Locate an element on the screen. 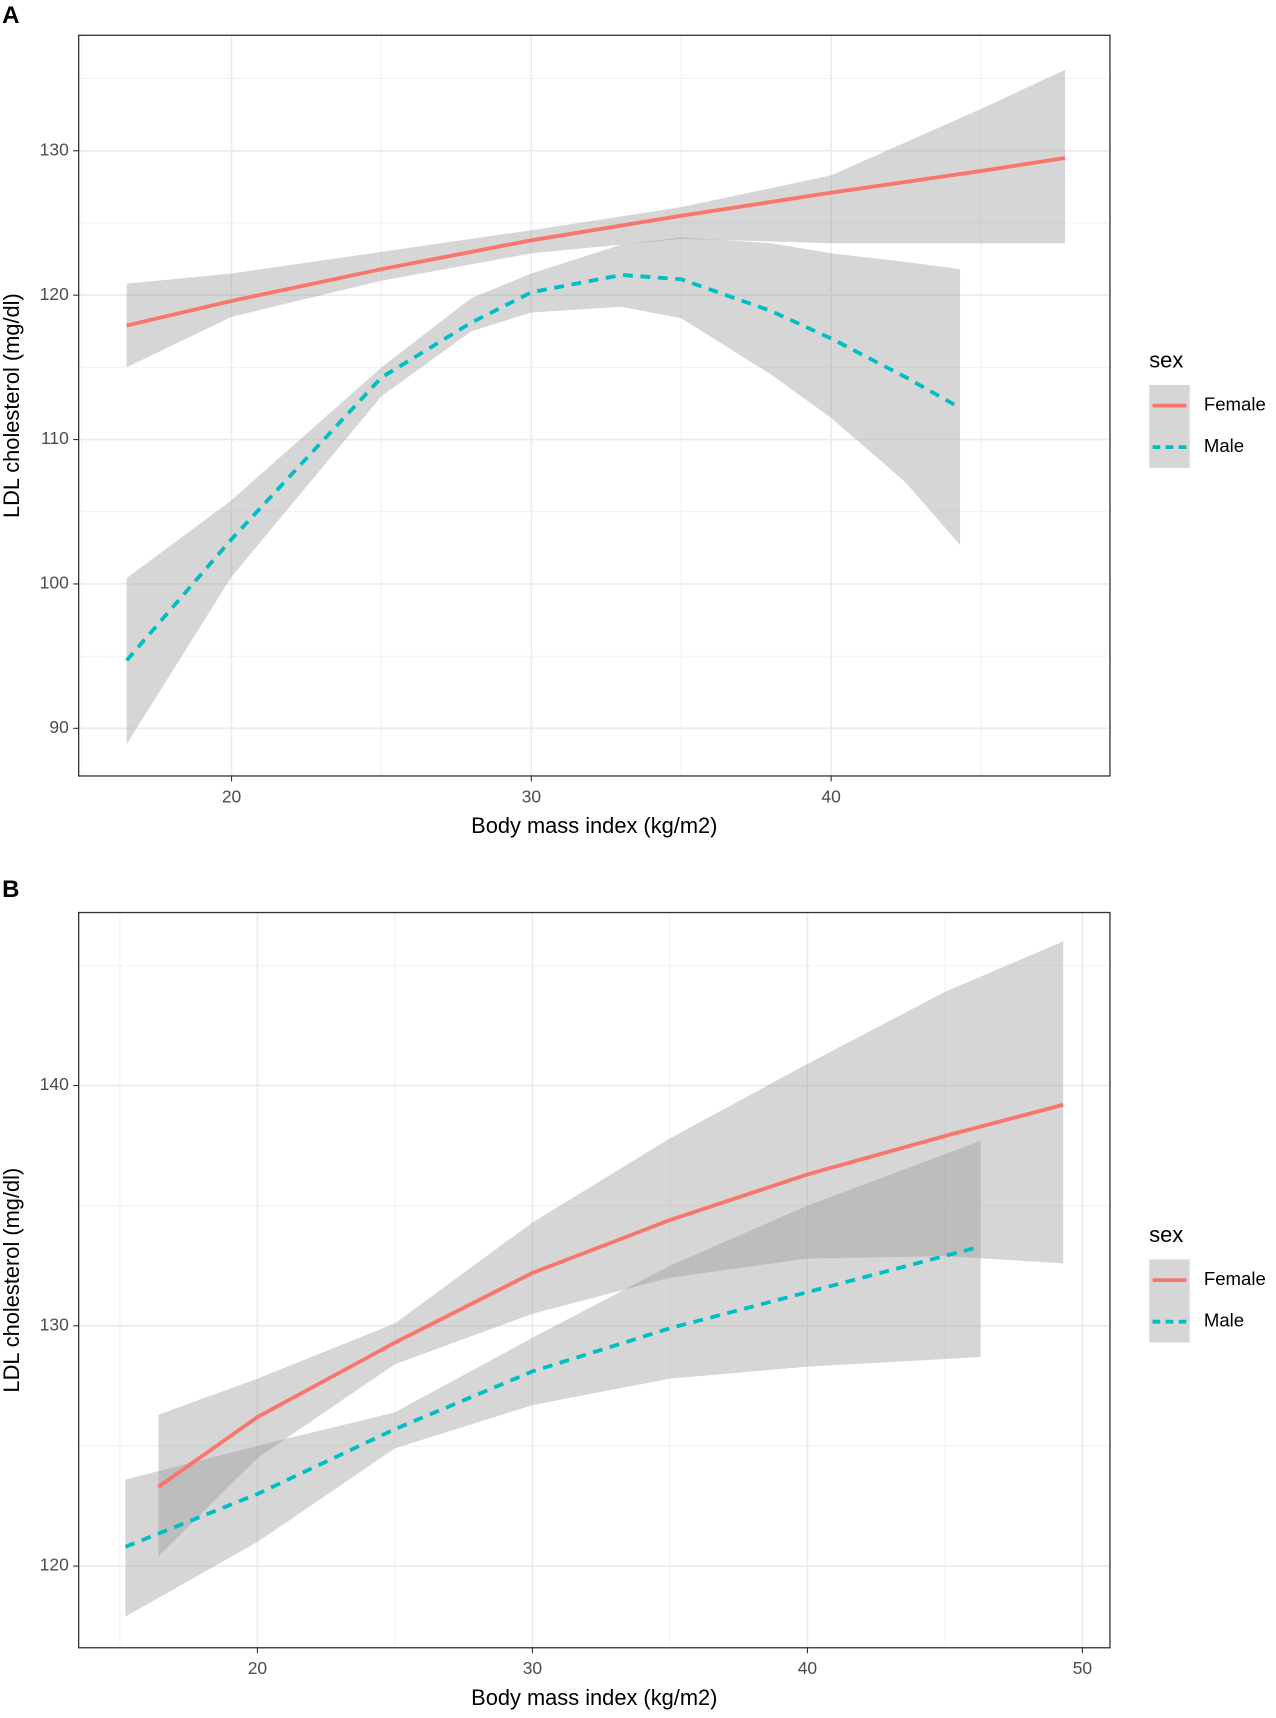 The height and width of the screenshot is (1718, 1276). confidence-band is located at coordinates (595, 218).